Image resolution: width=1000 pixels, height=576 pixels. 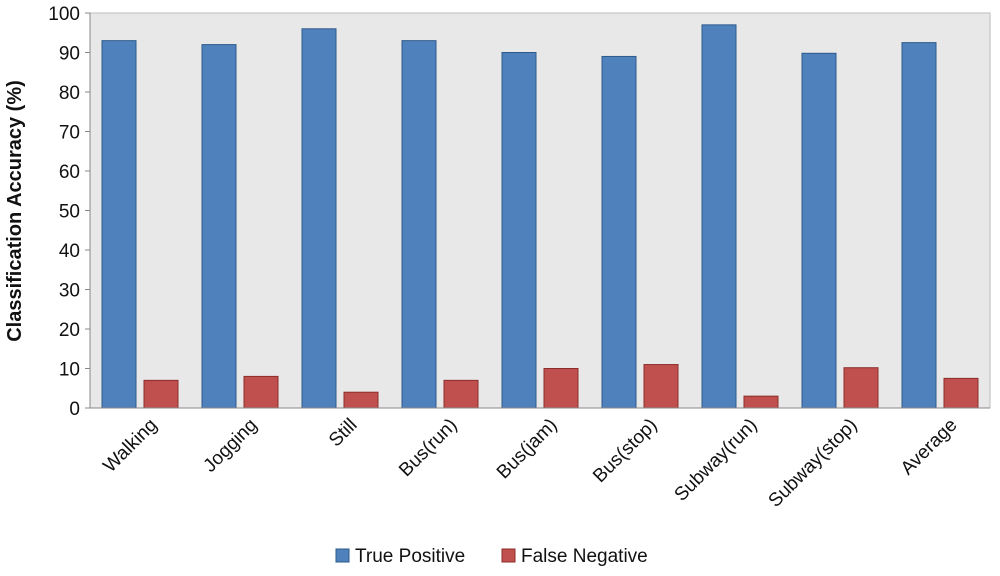 I want to click on bar-false-negative-bus-run-, so click(x=461, y=394).